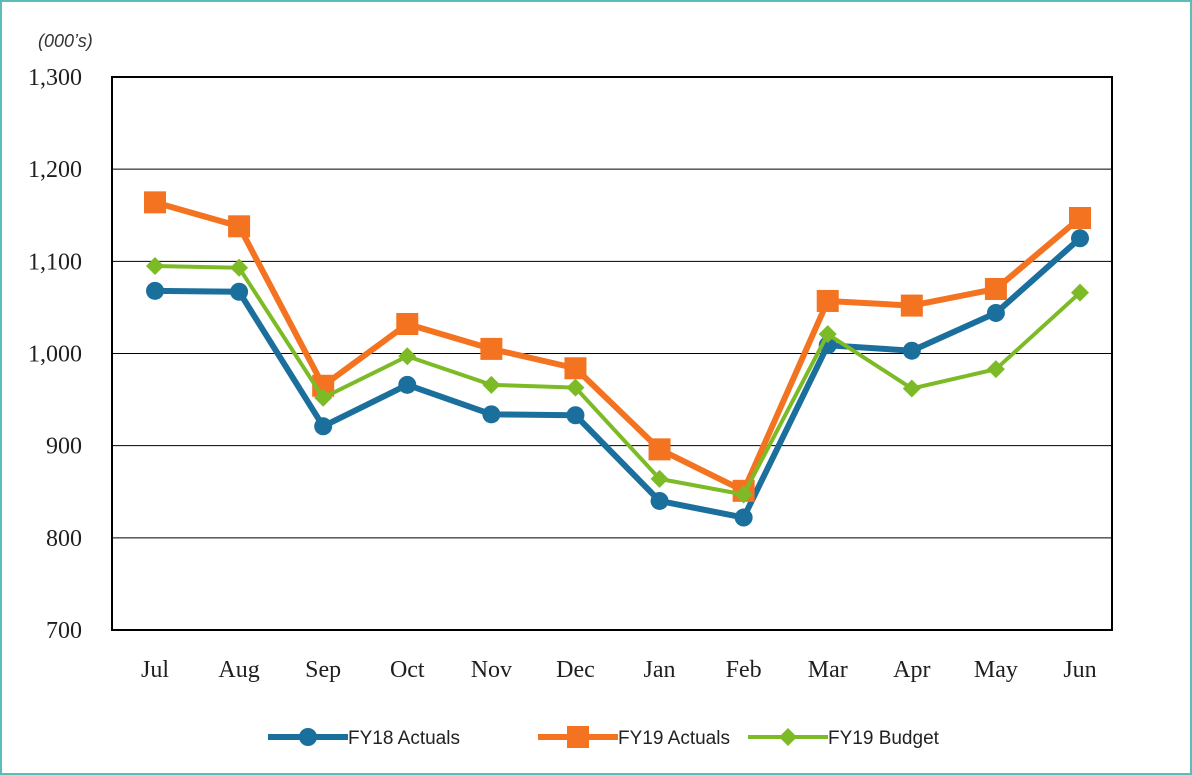  Describe the element at coordinates (238, 670) in the screenshot. I see `x-tick-label: Aug` at that location.